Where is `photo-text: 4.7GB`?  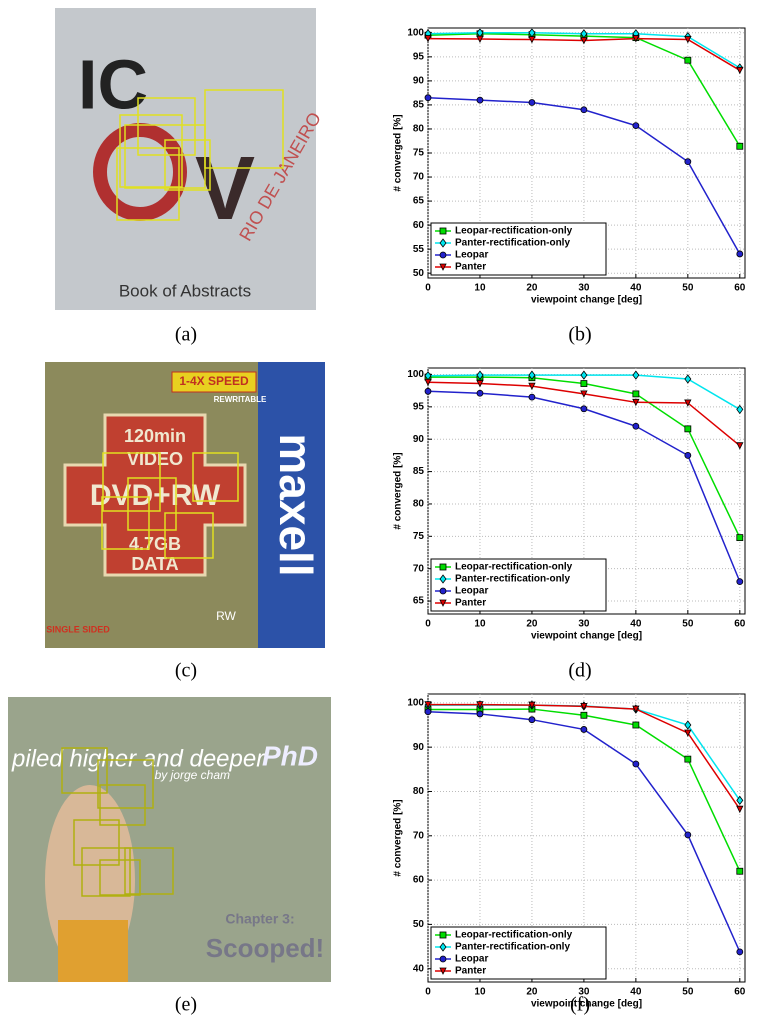 photo-text: 4.7GB is located at coordinates (155, 544).